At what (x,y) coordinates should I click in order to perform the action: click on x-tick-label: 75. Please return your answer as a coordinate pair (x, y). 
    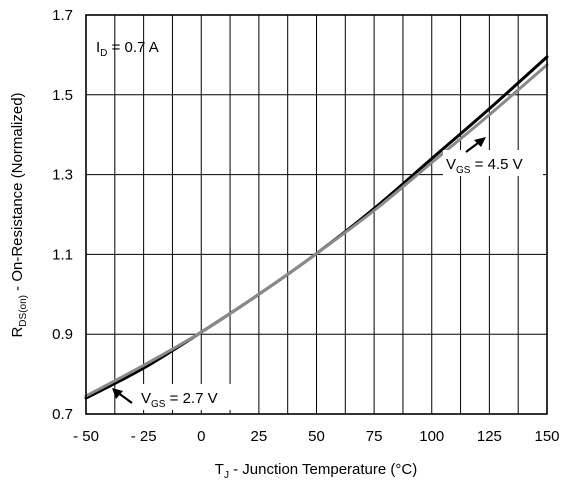
    Looking at the image, I should click on (374, 436).